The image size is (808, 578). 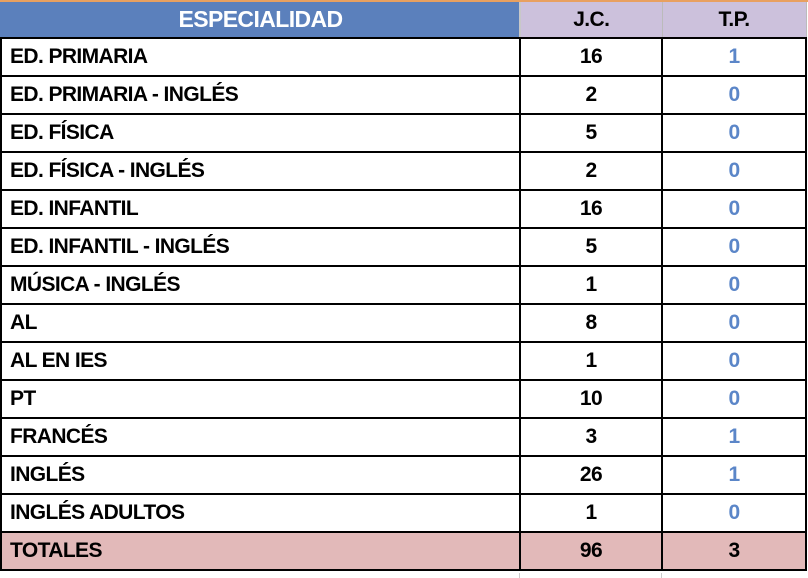 I want to click on cell-jc: 10, so click(x=591, y=399).